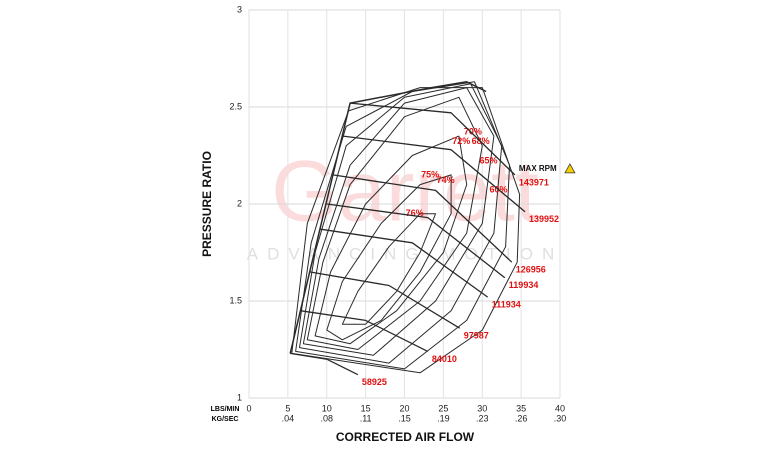 This screenshot has height=450, width=770. Describe the element at coordinates (473, 131) in the screenshot. I see `efficiency-label: 70%` at that location.